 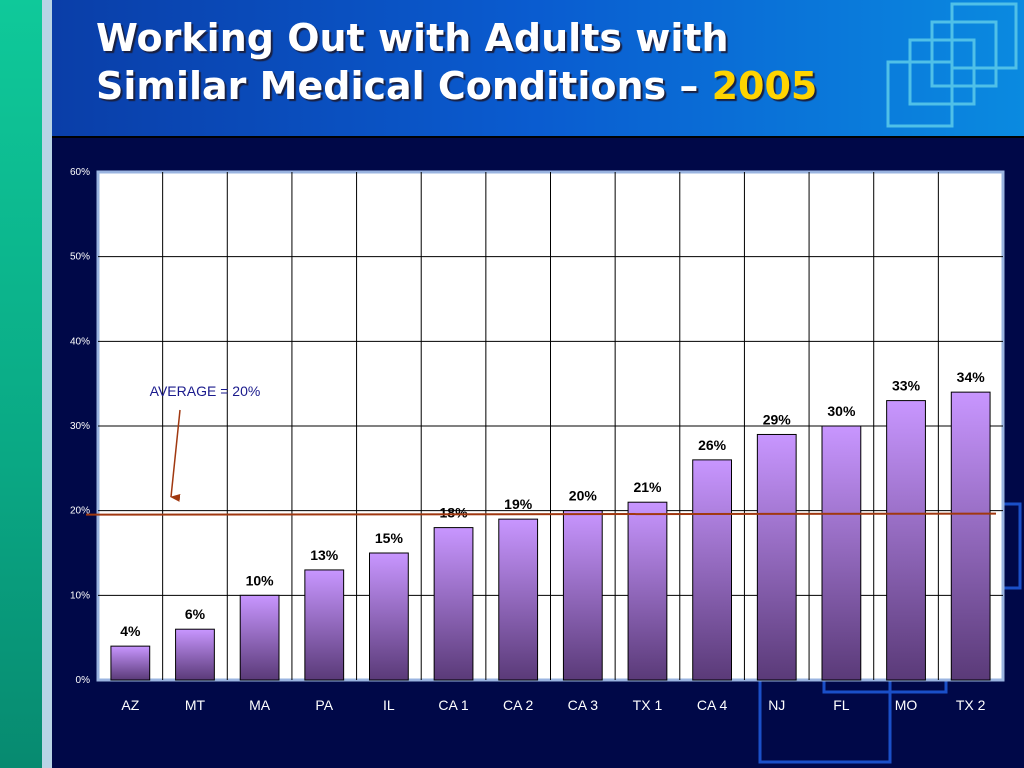 What do you see at coordinates (80, 257) in the screenshot?
I see `y-tick-label: 50%` at bounding box center [80, 257].